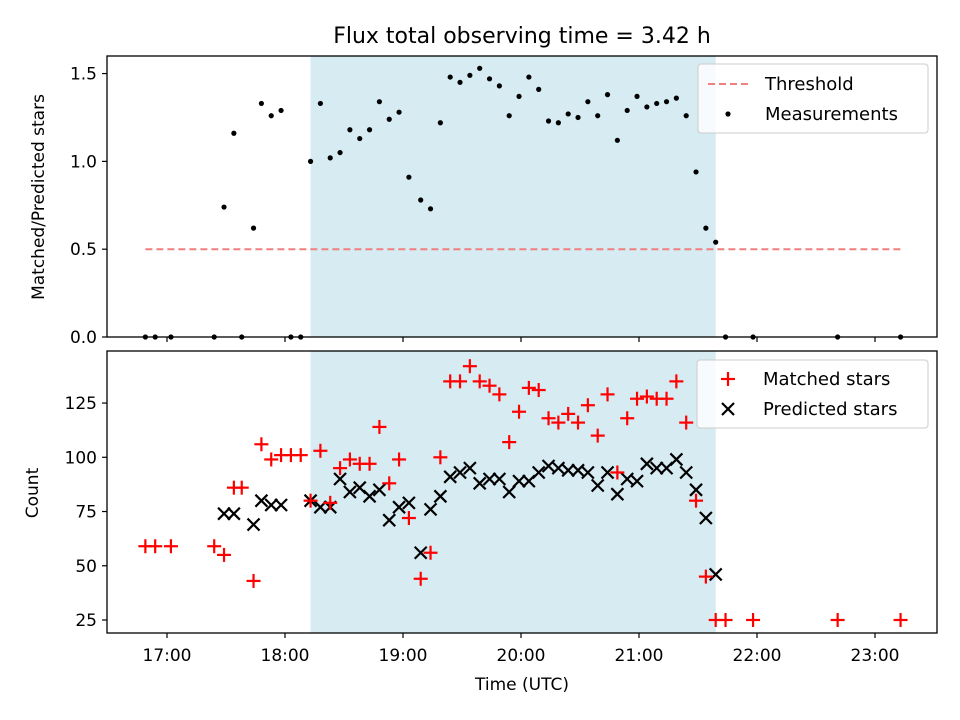 This screenshot has width=960, height=720. Describe the element at coordinates (812, 394) in the screenshot. I see `bottom-legend: Matched stars Predicted stars` at that location.